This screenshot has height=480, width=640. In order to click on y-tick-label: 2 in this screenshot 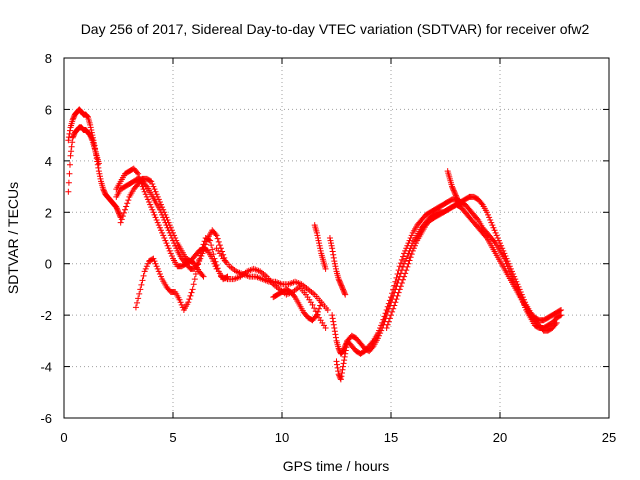, I will do `click(48, 212)`.